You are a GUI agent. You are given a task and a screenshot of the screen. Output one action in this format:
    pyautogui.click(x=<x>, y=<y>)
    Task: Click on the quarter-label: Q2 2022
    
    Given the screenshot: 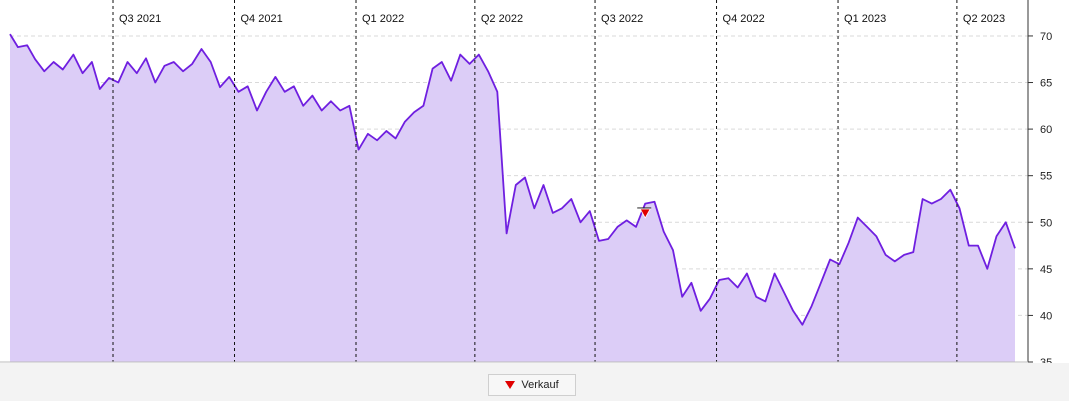 What is the action you would take?
    pyautogui.click(x=502, y=19)
    